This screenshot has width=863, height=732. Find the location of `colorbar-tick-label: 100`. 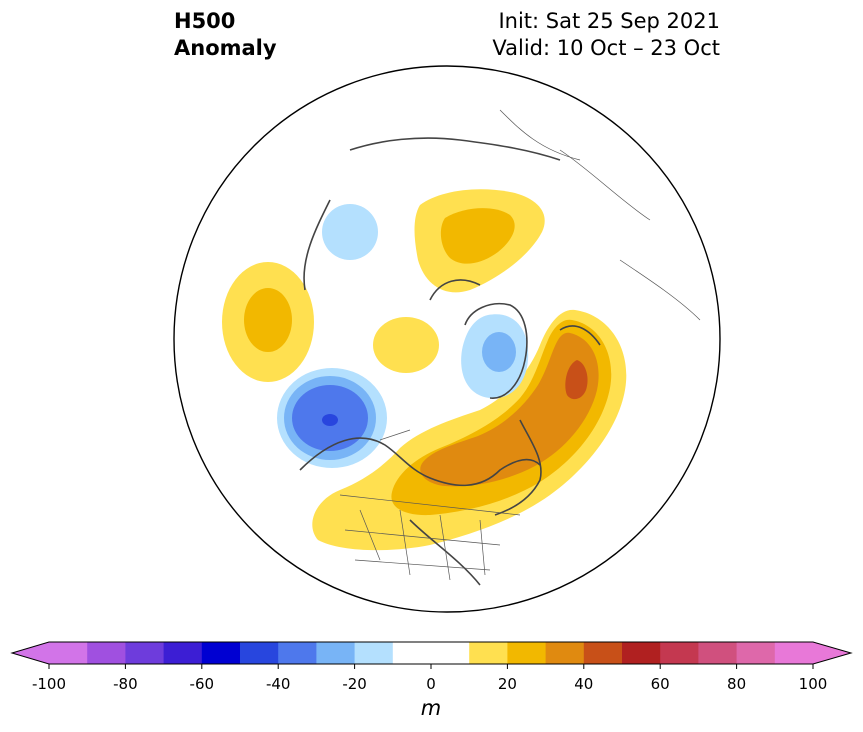

colorbar-tick-label: 100 is located at coordinates (813, 684).